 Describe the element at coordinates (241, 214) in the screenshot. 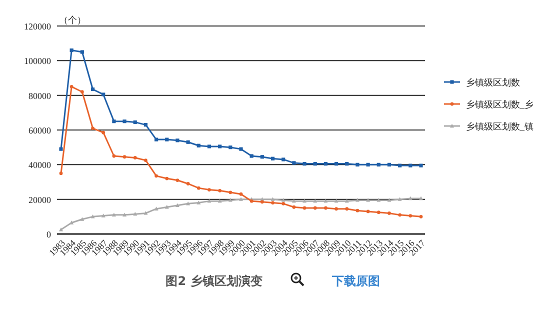

I see `line-series` at that location.